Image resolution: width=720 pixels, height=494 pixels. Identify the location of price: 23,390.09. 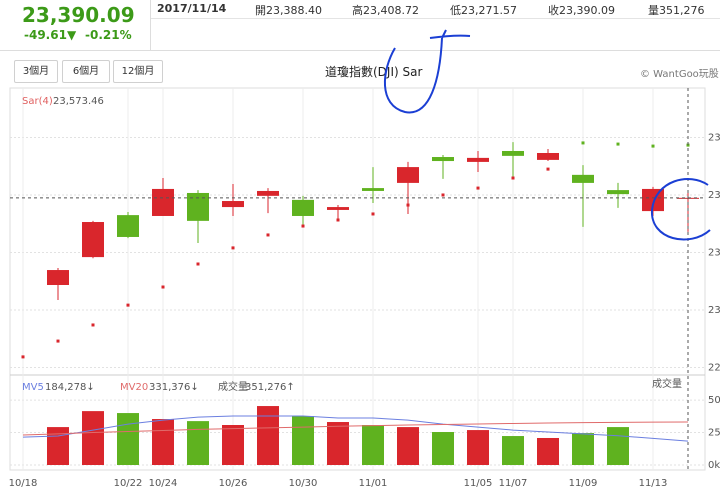
(78, 15).